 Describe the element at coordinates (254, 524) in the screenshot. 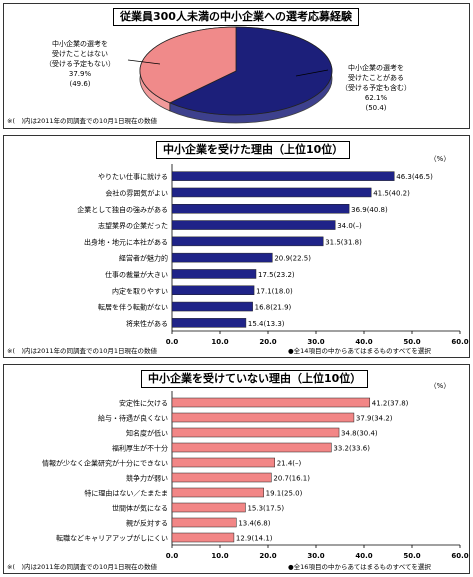

I see `data-label: 13.4(6.8)` at that location.